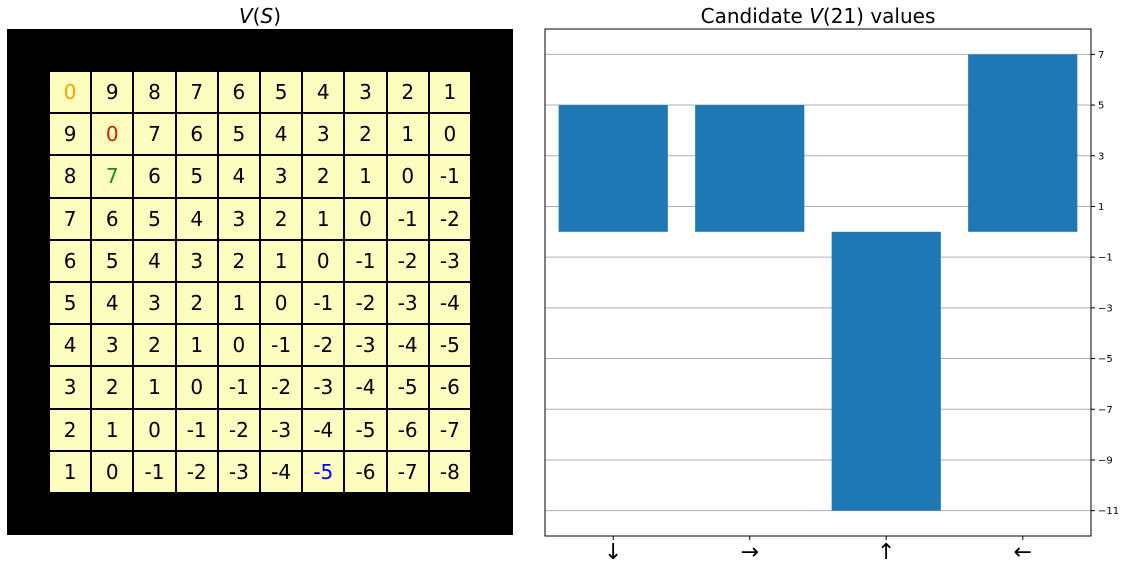 Image resolution: width=1124 pixels, height=568 pixels. What do you see at coordinates (1101, 207) in the screenshot?
I see `y-tick-label: 1` at bounding box center [1101, 207].